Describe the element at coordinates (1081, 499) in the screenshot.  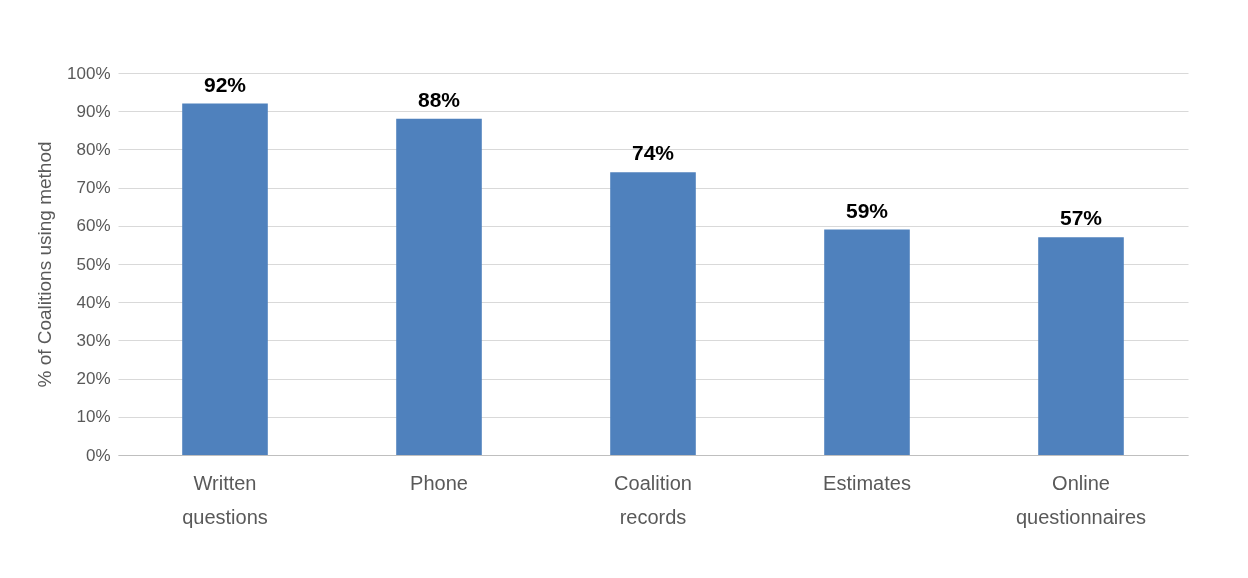
I see `x-tick-label: Online questionnaires` at that location.